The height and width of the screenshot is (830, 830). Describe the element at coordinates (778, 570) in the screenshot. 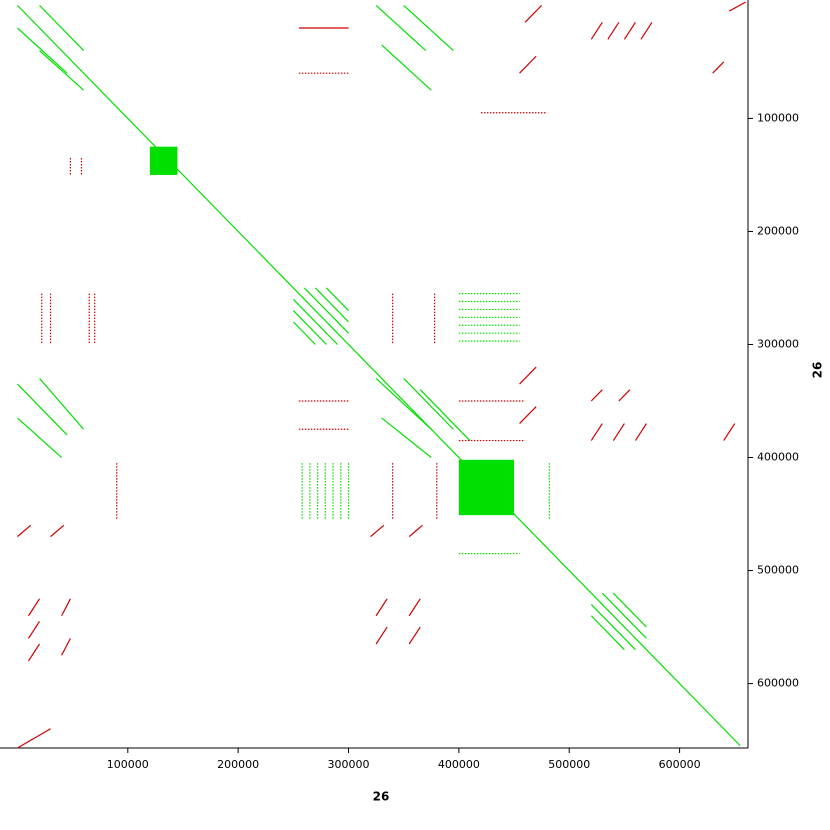

I see `y-tick-label: 500000` at that location.